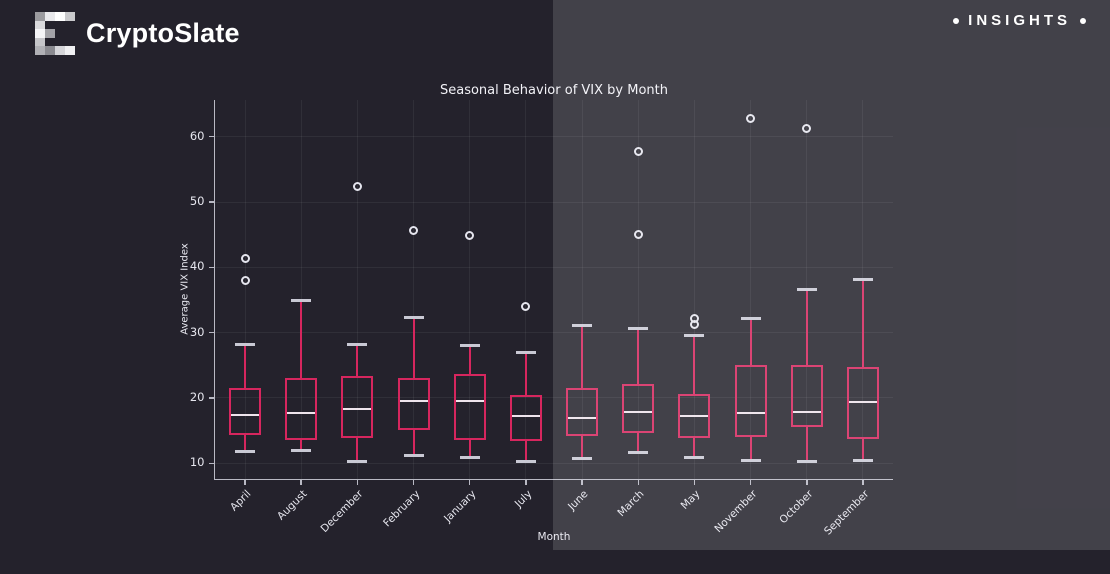  Describe the element at coordinates (553, 90) in the screenshot. I see `chart-title: Seasonal Behavior of VIX by Month` at that location.